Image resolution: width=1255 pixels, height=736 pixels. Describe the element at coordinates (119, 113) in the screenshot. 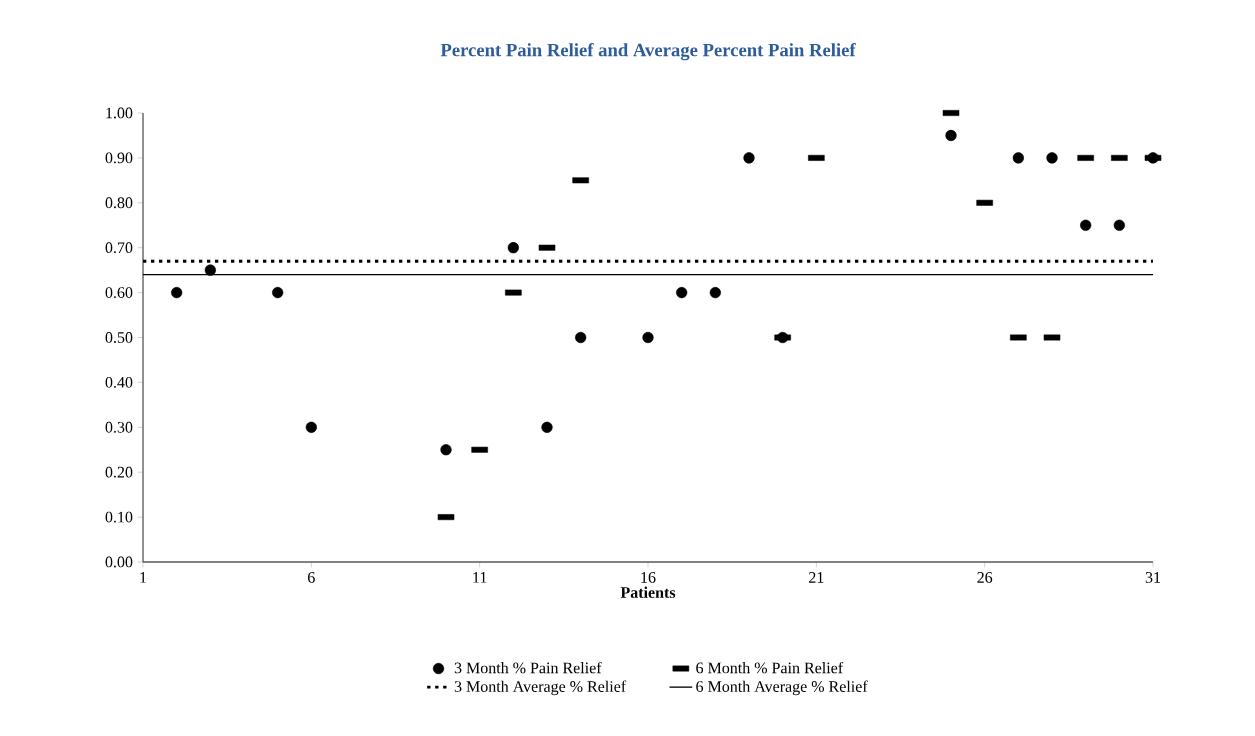

I see `y-tick-label: 1.00` at that location.